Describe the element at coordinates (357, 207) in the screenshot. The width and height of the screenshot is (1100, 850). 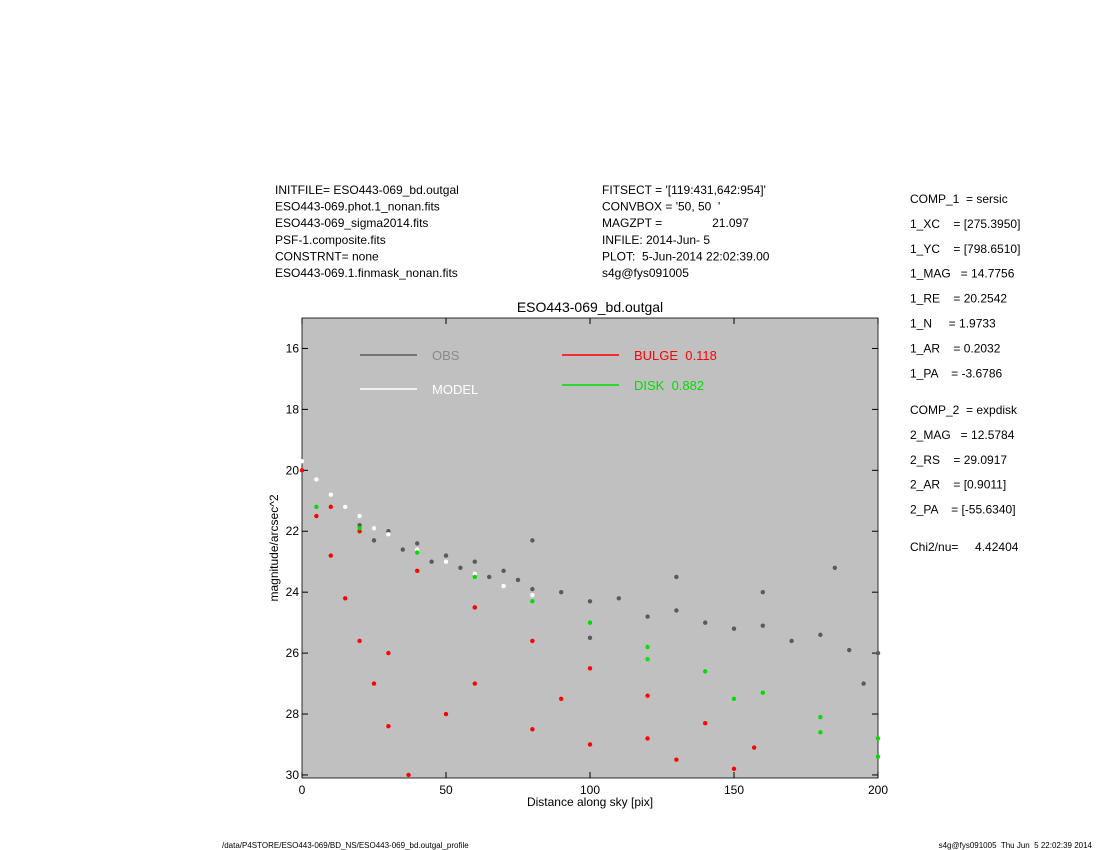
I see `header-left-line: ESO443-069.phot.1_nonan.fits` at that location.